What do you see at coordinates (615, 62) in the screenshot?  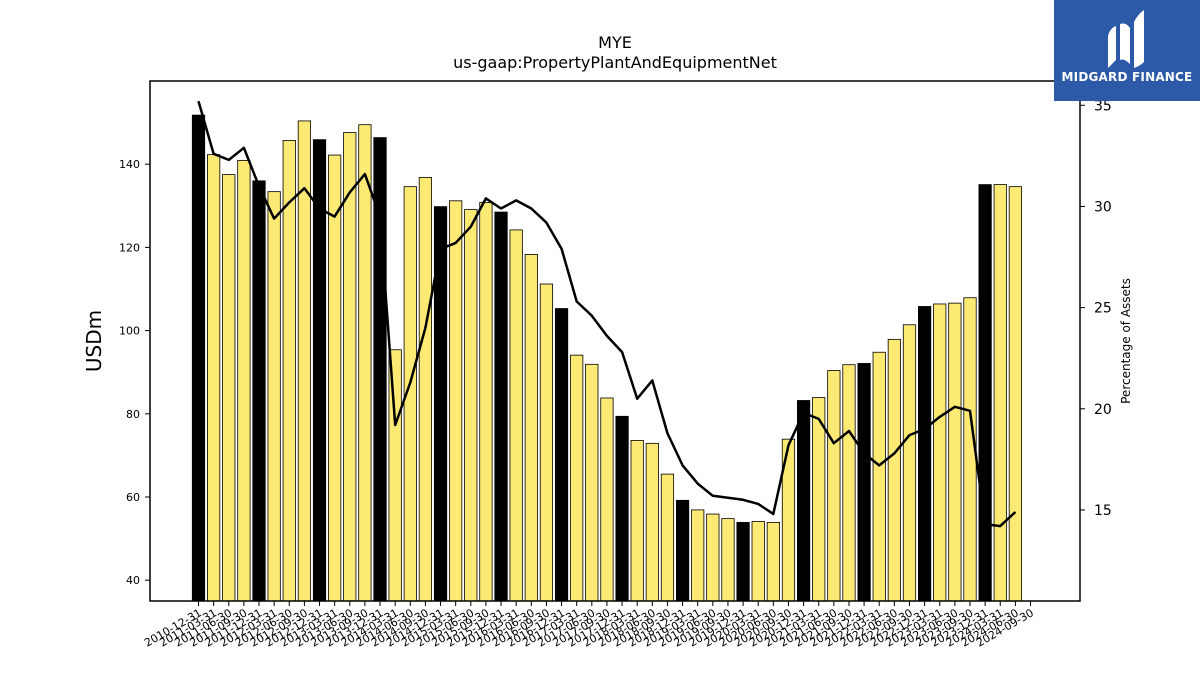 I see `chart-subtitle: us-gaap:PropertyPlantAndEquipmentNet` at bounding box center [615, 62].